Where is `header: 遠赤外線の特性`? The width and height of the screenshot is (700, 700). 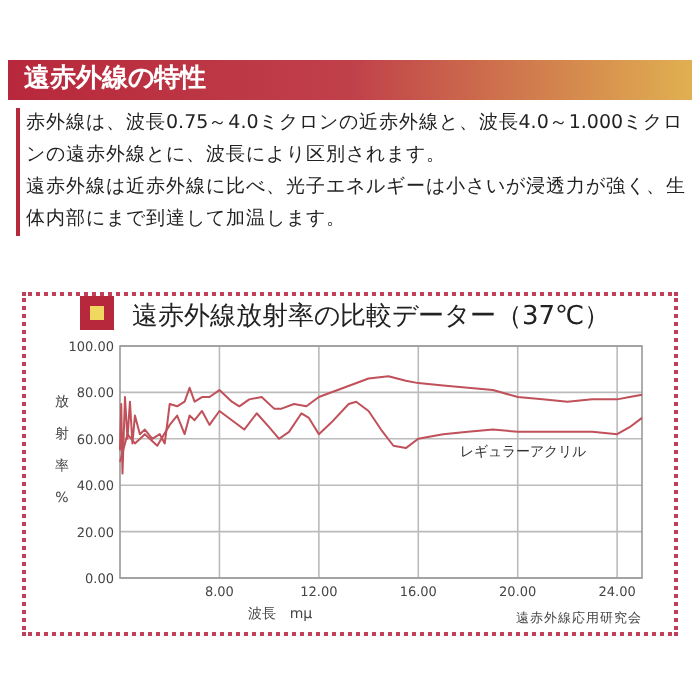
header: 遠赤外線の特性 is located at coordinates (350, 80).